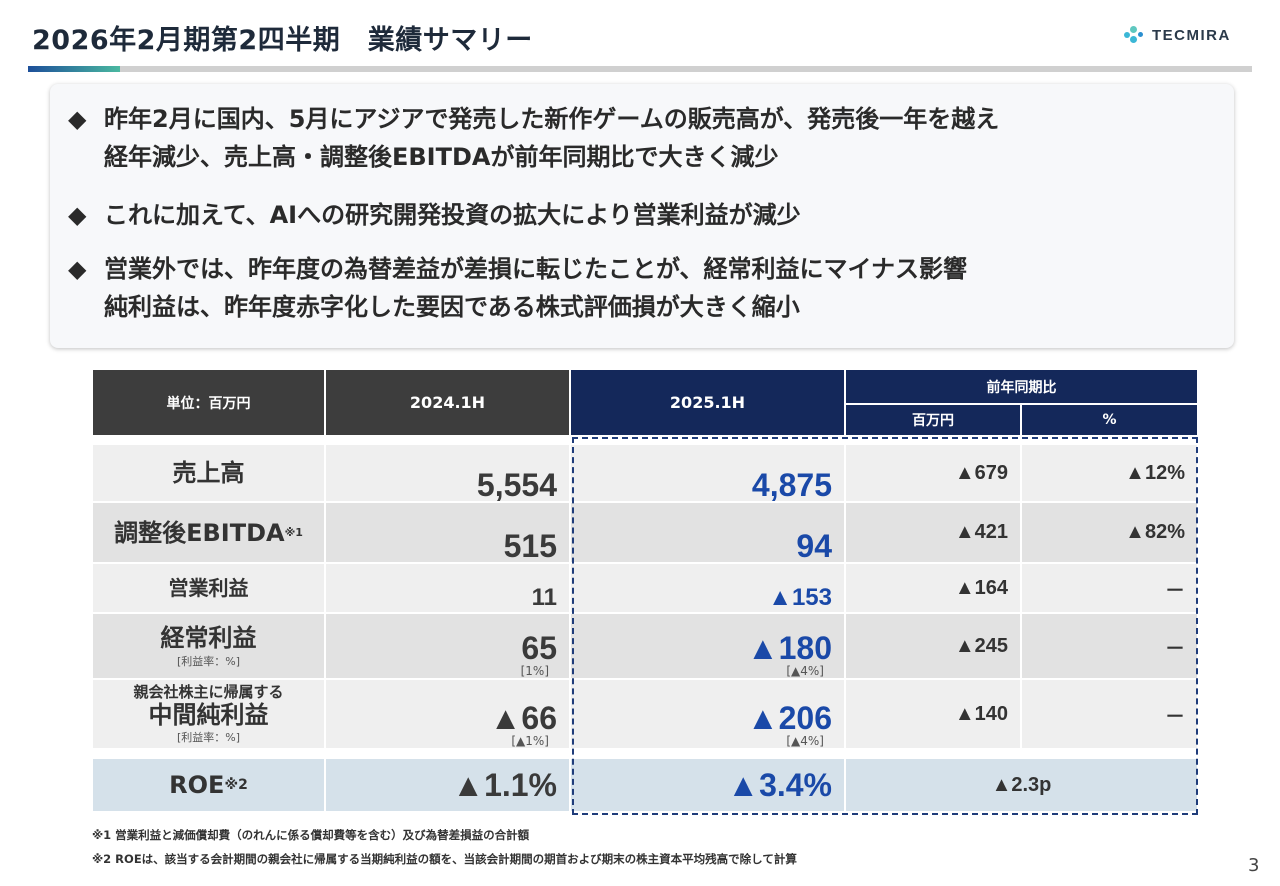 The height and width of the screenshot is (886, 1280). I want to click on value-diff: ▲679, so click(981, 472).